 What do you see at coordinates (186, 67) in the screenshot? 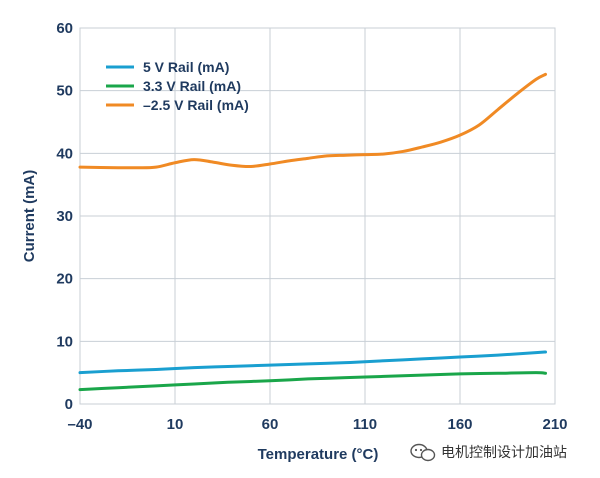
I see `legend-label-1: 5 V Rail (mA)` at bounding box center [186, 67].